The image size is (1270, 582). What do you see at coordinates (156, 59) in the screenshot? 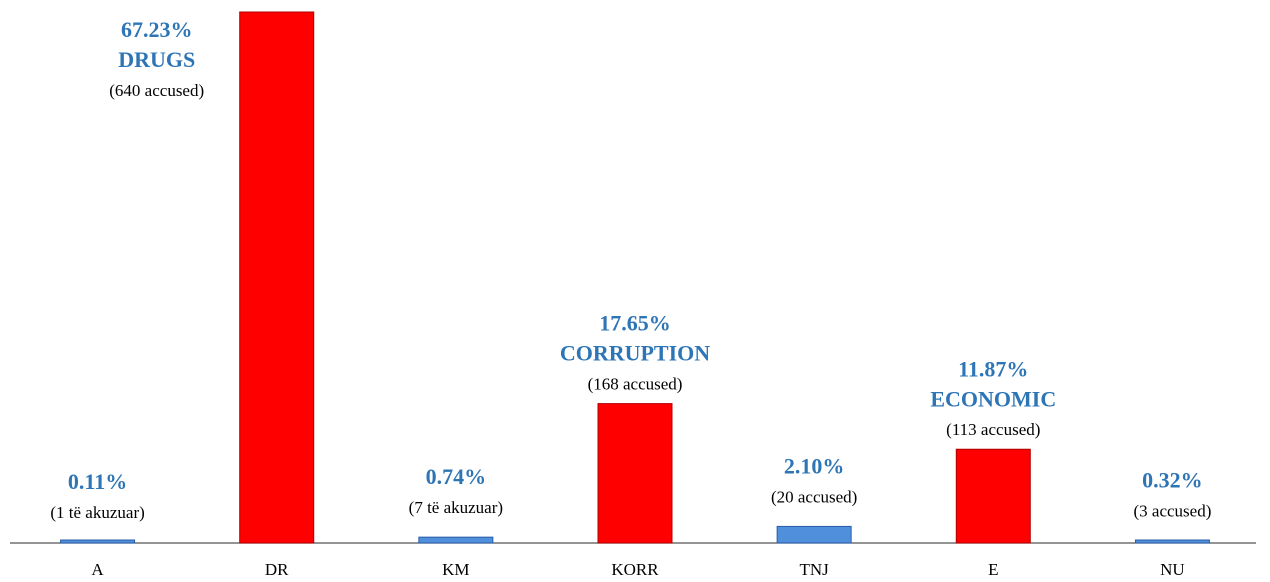
I see `category-name: DRUGS` at bounding box center [156, 59].